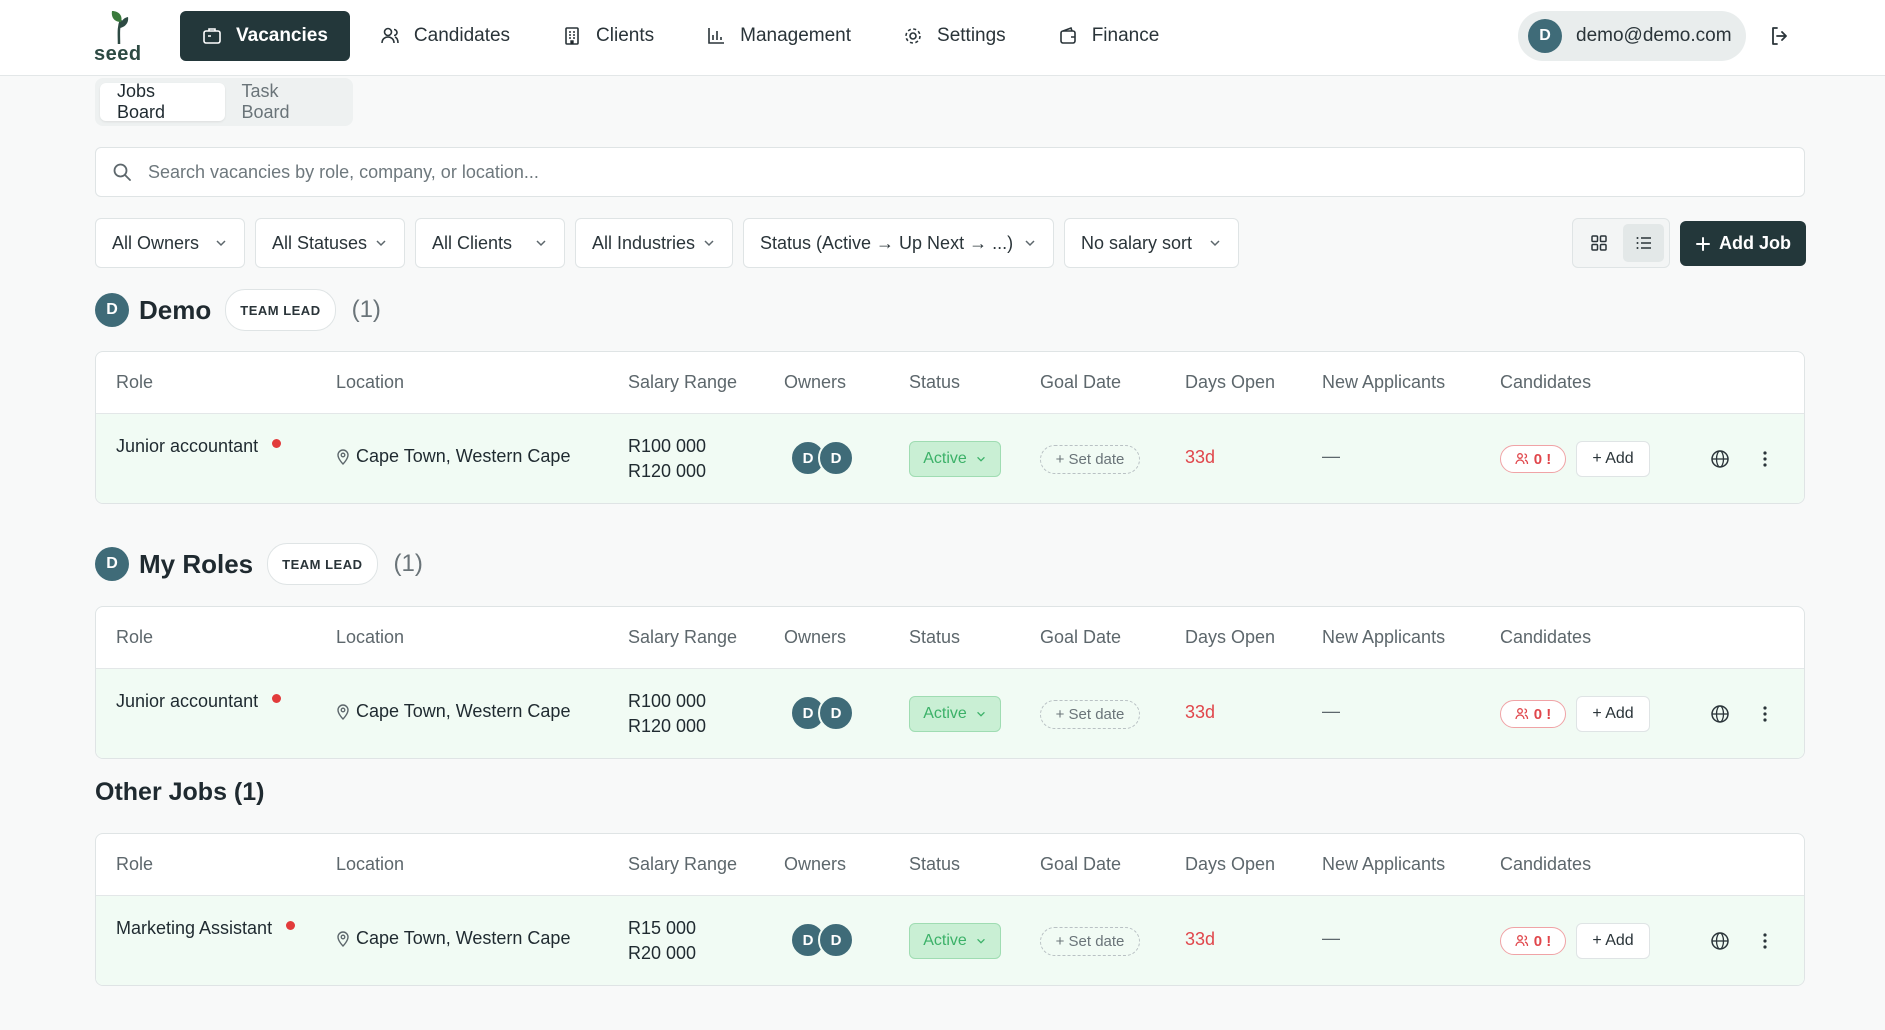  What do you see at coordinates (1331, 938) in the screenshot?
I see `new-applicants: —` at bounding box center [1331, 938].